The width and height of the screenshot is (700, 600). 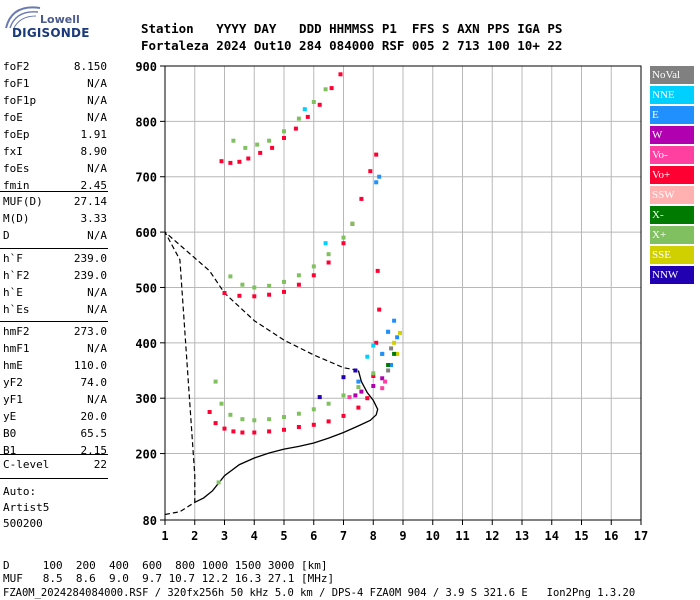 What do you see at coordinates (55, 275) in the screenshot?
I see `param-row-hf2: h`F2 239.0` at bounding box center [55, 275].